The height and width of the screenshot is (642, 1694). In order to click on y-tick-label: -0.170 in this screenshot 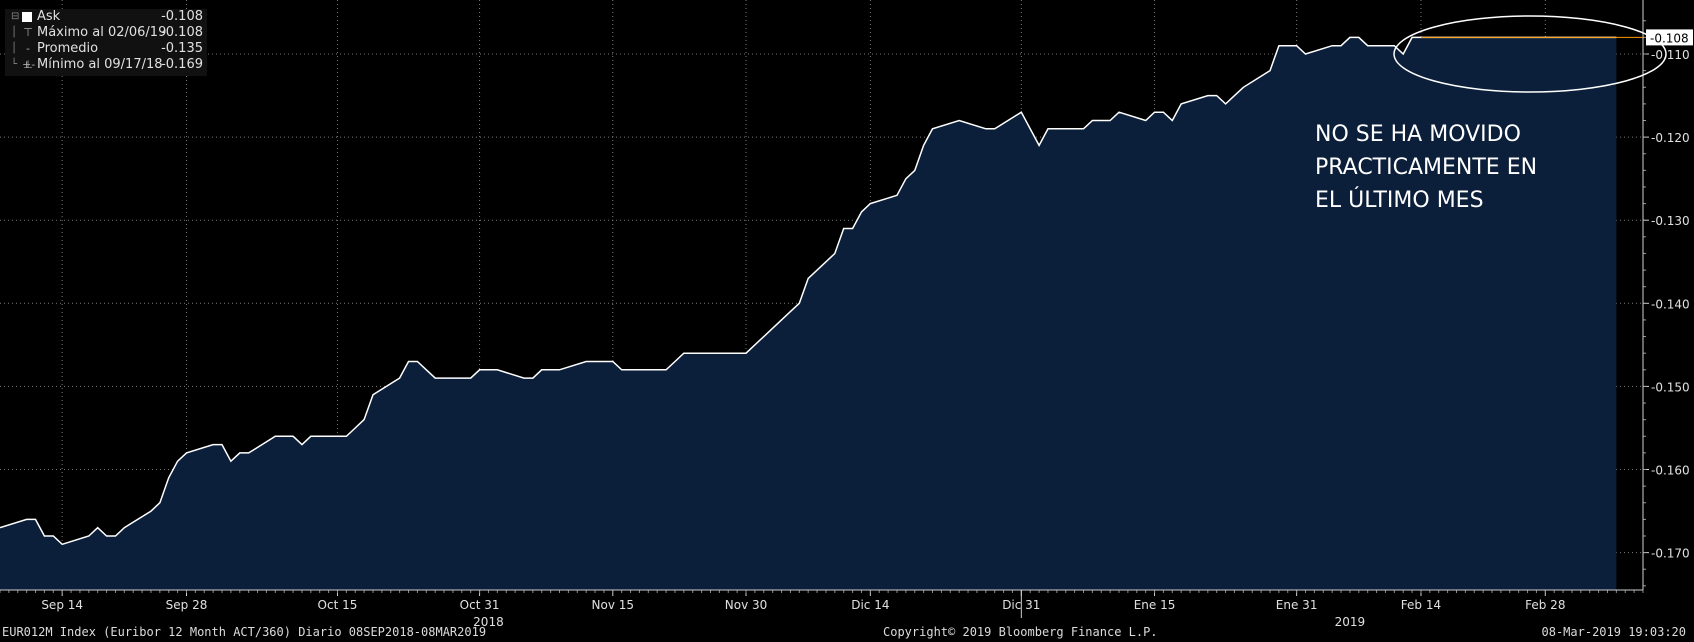, I will do `click(1670, 554)`.